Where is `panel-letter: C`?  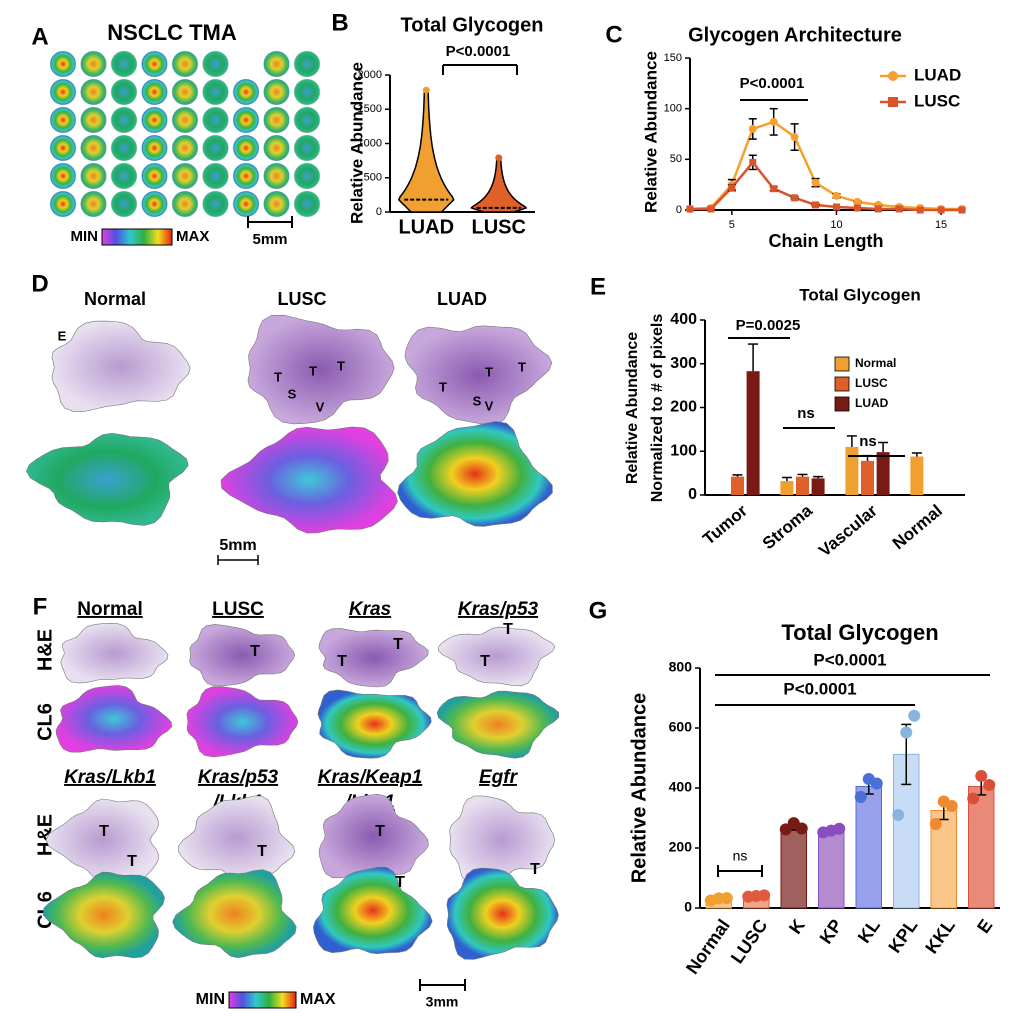 panel-letter: C is located at coordinates (613, 34).